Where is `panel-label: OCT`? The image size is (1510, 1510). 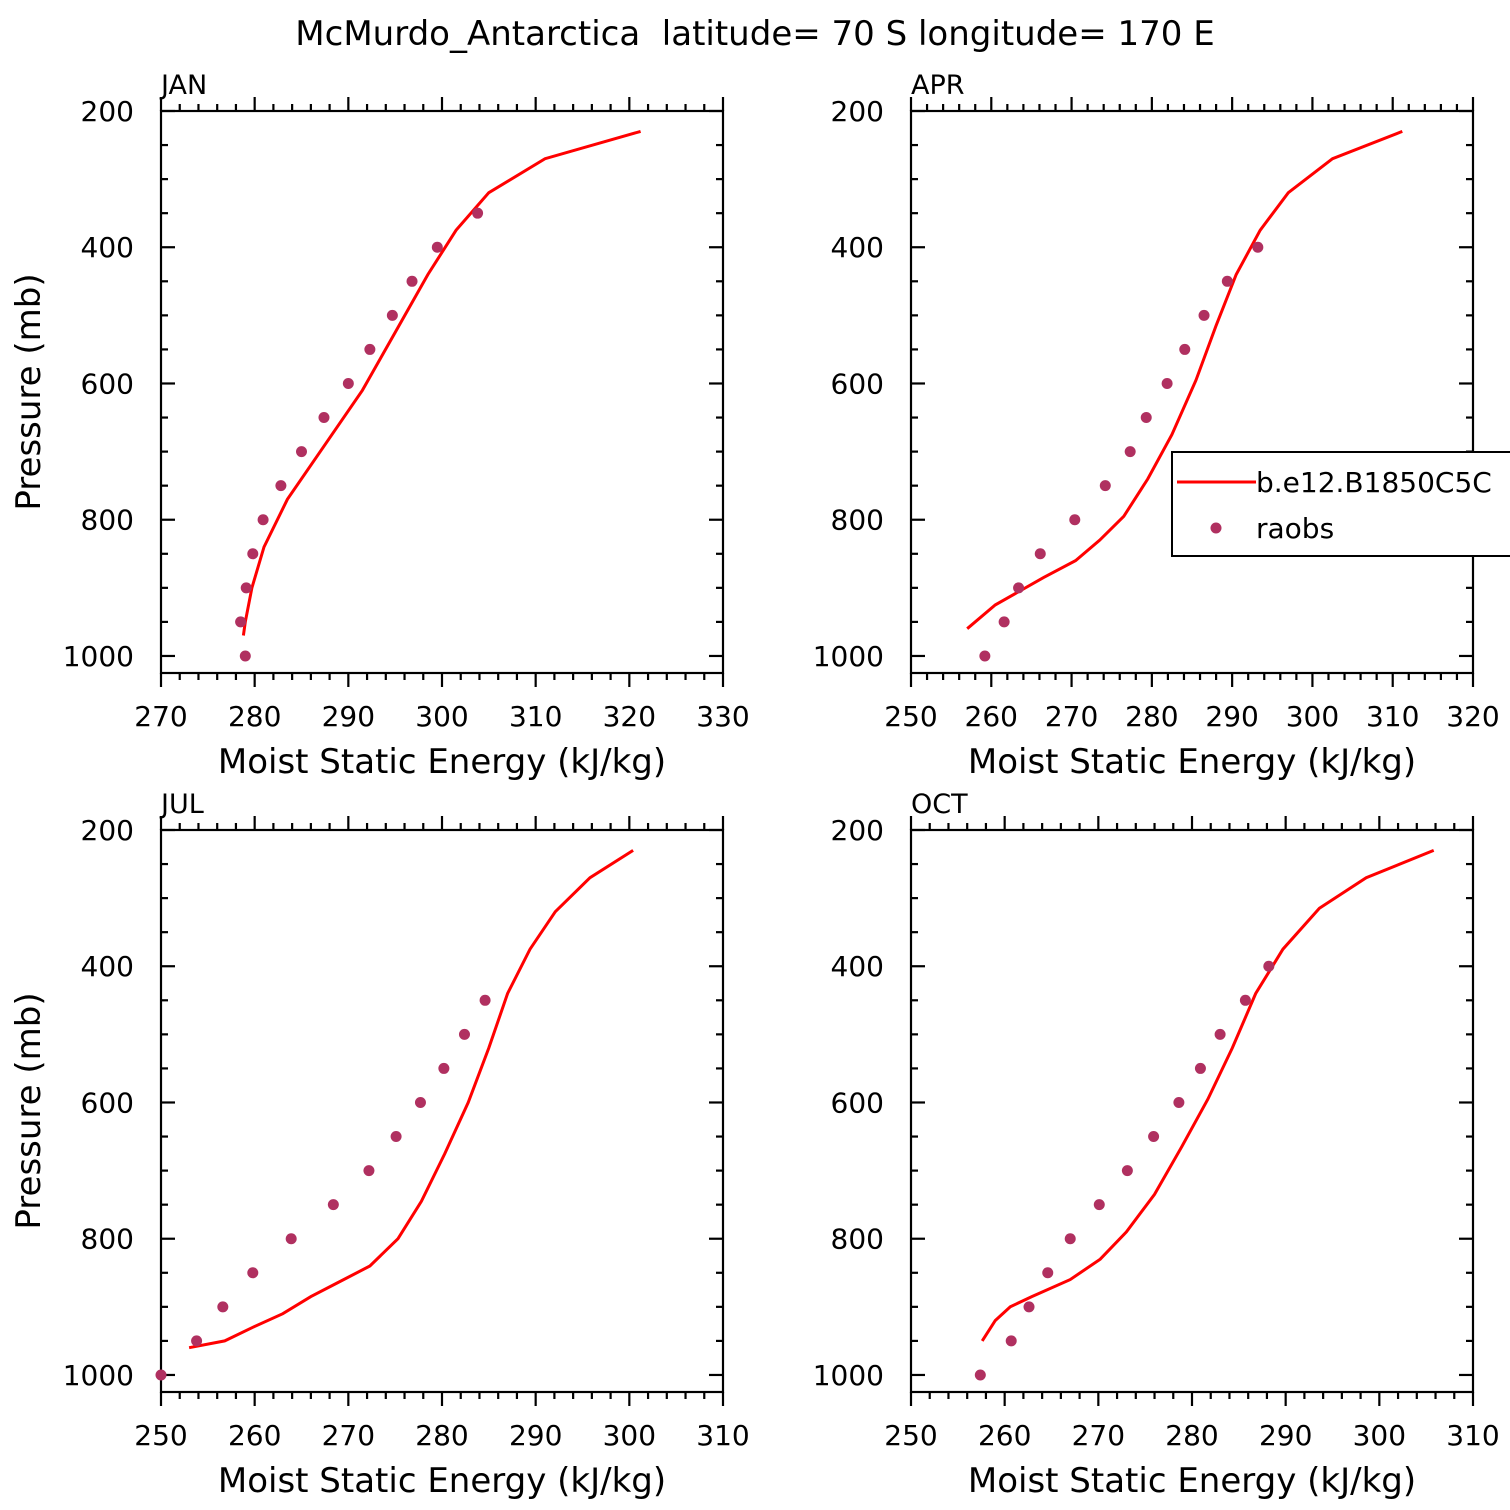
panel-label: OCT is located at coordinates (939, 804).